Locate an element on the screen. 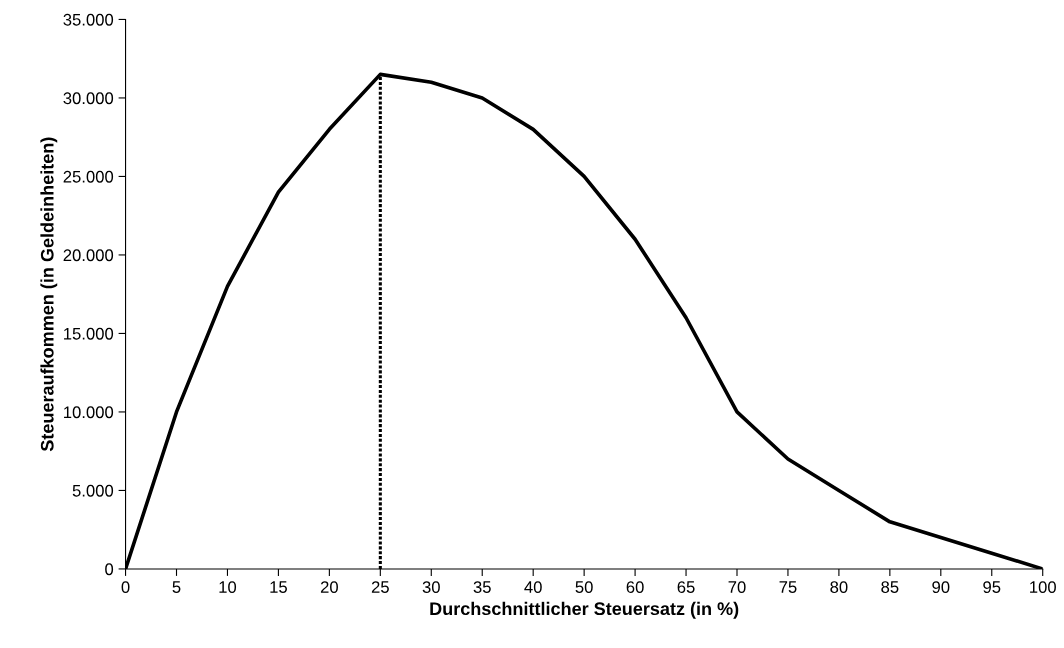 The height and width of the screenshot is (648, 1064). x-tick-label: 50 is located at coordinates (584, 587).